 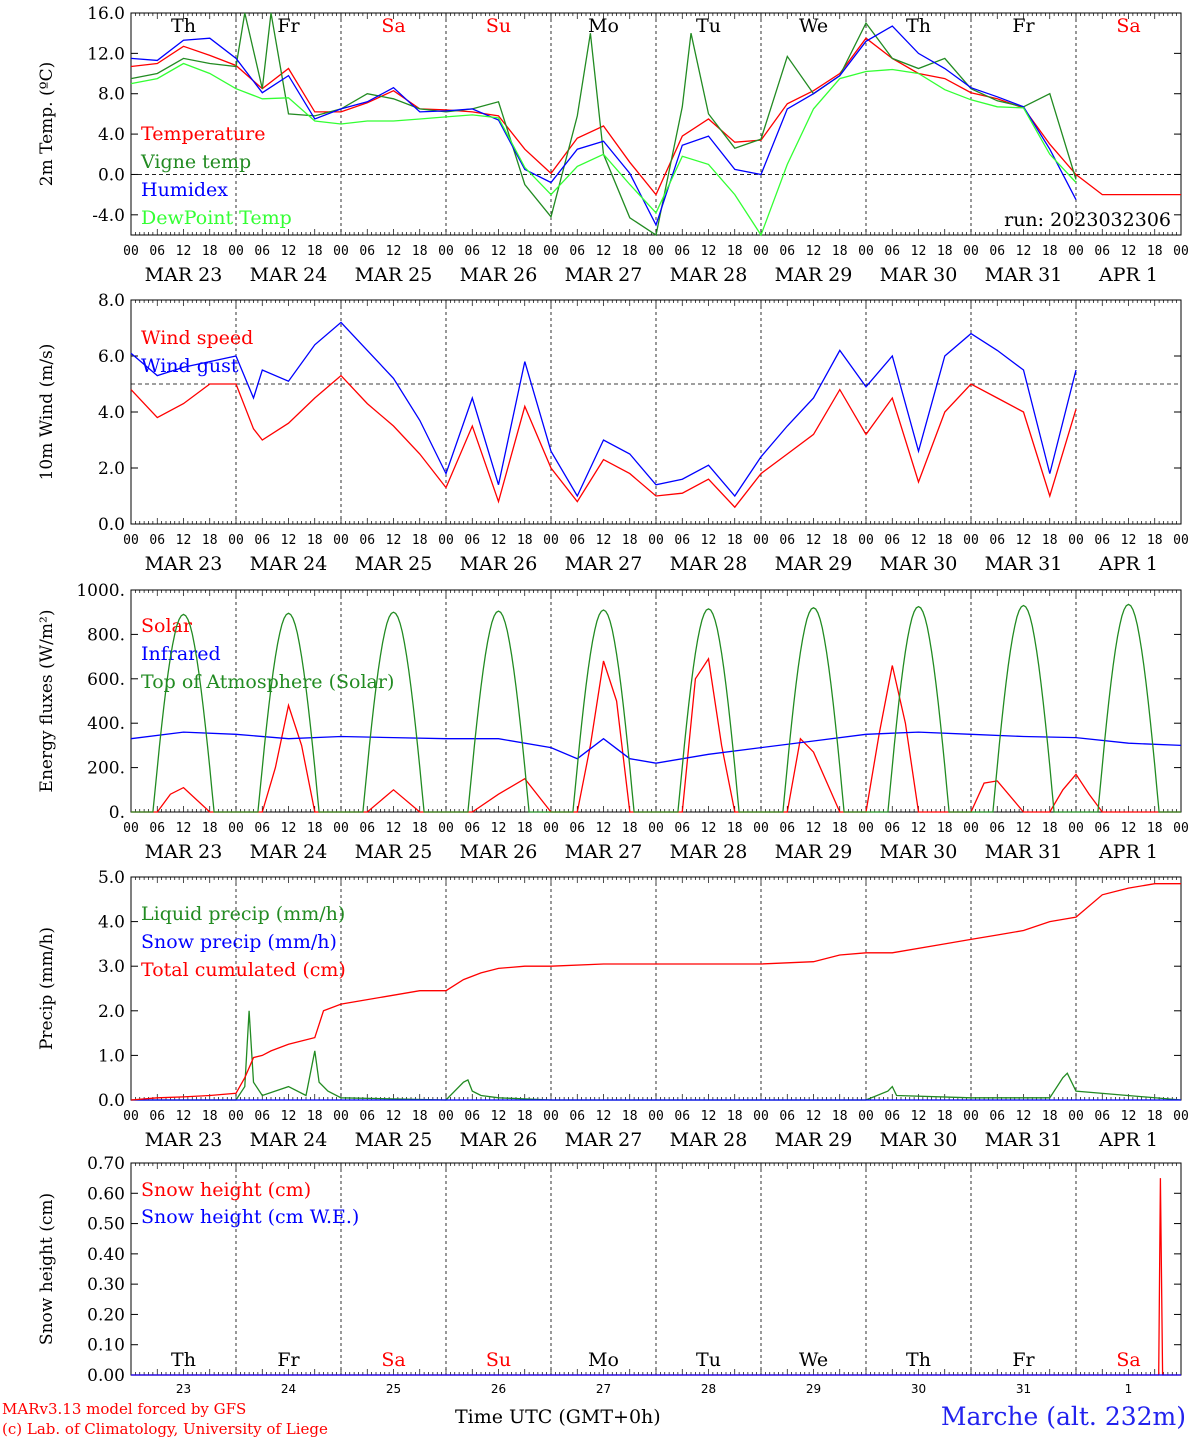 What do you see at coordinates (1087, 220) in the screenshot?
I see `run-annotation: run: 2023032306` at bounding box center [1087, 220].